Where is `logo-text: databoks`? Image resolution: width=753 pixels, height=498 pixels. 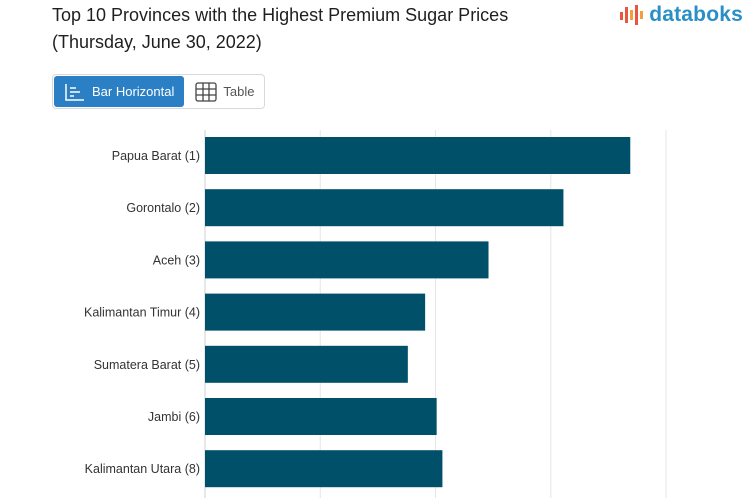
logo-text: databoks is located at coordinates (696, 14).